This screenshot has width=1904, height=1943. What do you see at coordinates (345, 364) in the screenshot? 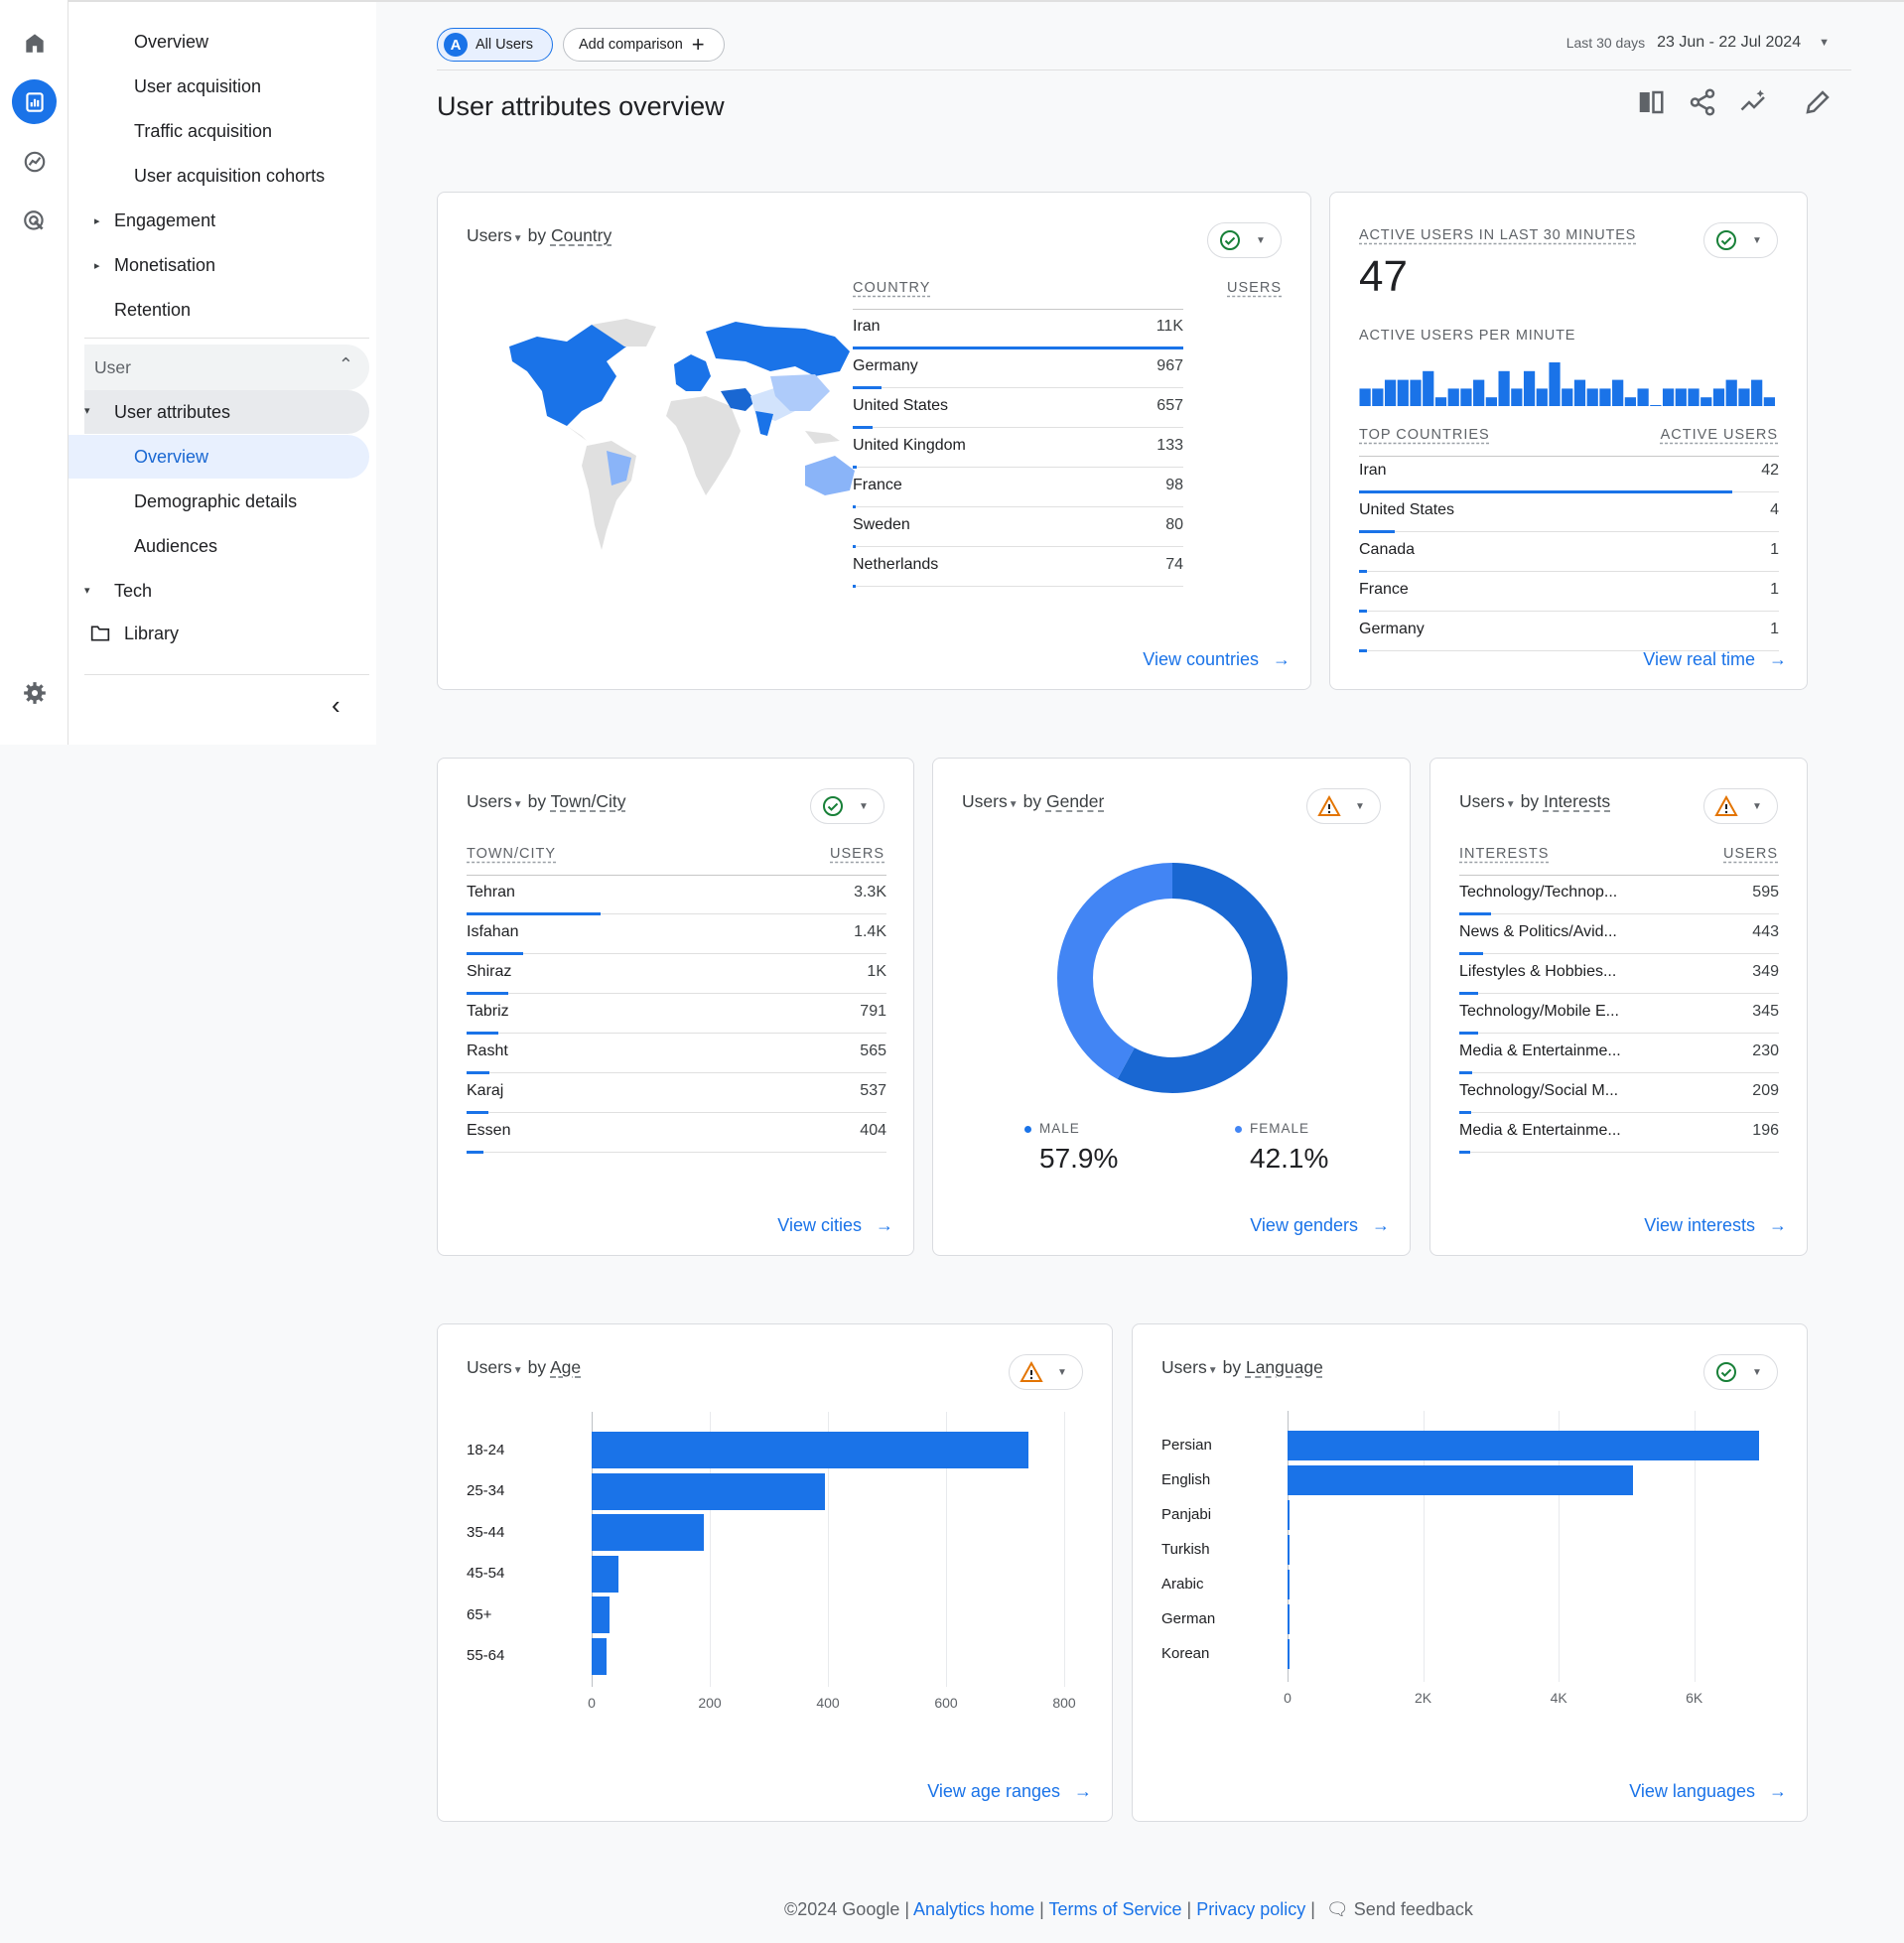
I see `chevron-up-icon: ⌃` at bounding box center [345, 364].